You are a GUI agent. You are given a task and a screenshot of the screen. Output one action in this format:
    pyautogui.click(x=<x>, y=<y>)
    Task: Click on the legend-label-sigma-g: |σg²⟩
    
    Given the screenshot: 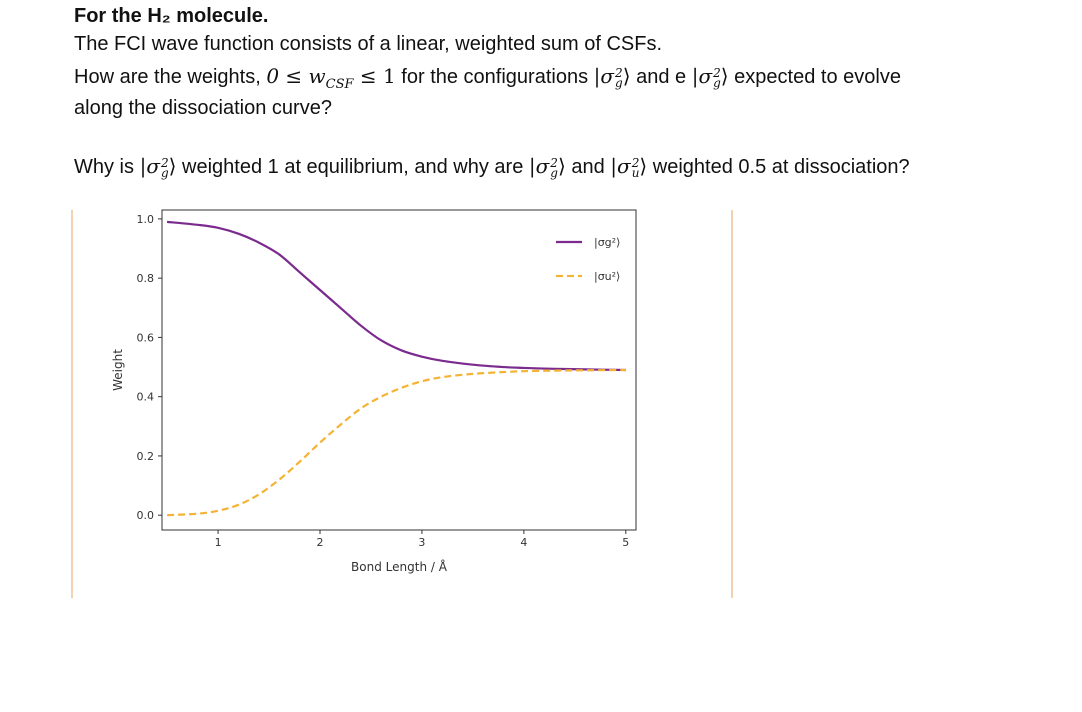 What is the action you would take?
    pyautogui.click(x=607, y=242)
    